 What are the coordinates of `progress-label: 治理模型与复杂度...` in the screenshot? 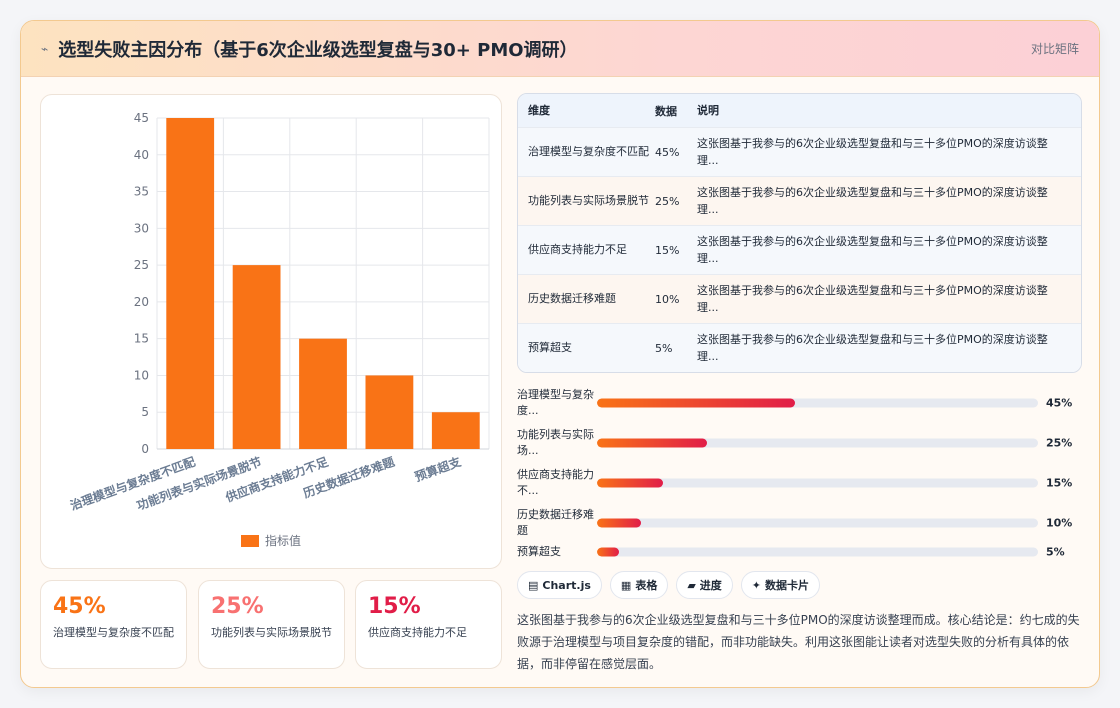 It's located at (555, 402).